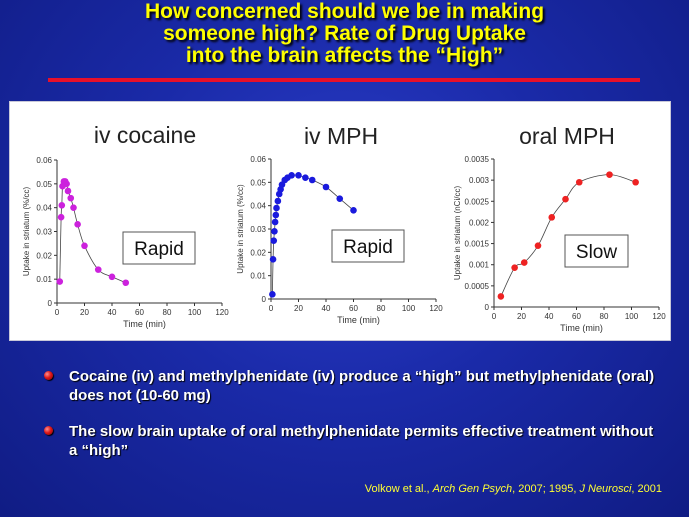 Image resolution: width=689 pixels, height=517 pixels. I want to click on citation-end: , 2001, so click(646, 489).